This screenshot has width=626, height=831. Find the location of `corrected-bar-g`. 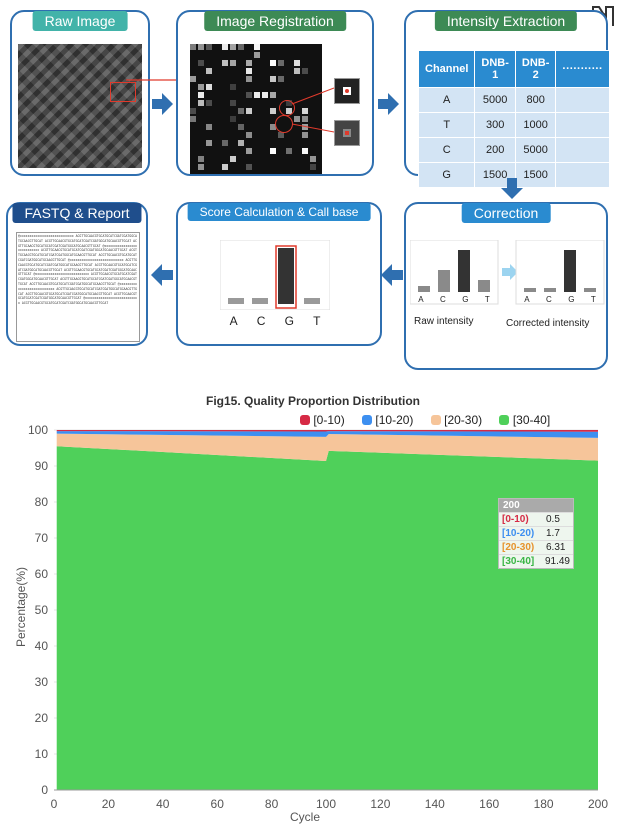

corrected-bar-g is located at coordinates (570, 271).